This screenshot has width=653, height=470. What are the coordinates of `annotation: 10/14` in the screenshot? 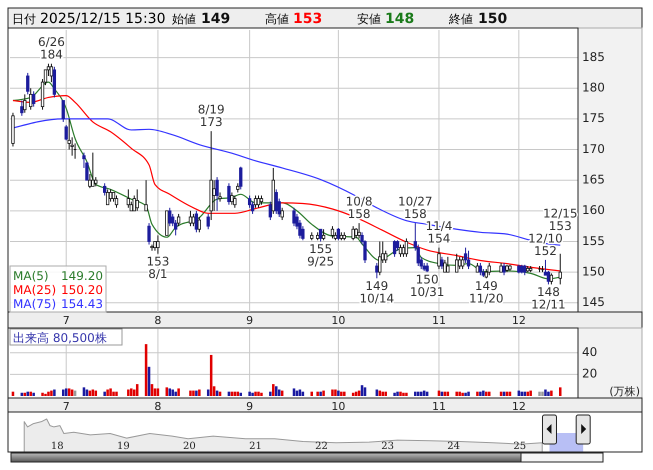 It's located at (377, 298).